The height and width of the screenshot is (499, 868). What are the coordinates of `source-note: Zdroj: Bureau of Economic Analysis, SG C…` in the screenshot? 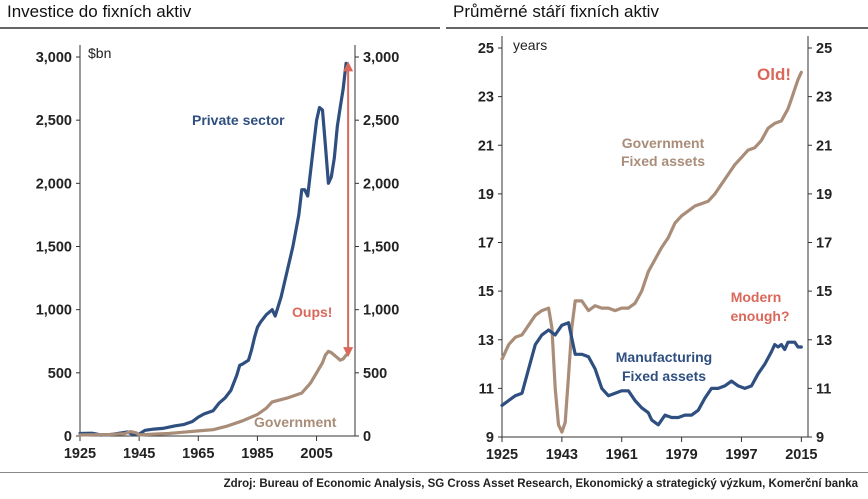 It's located at (540, 484).